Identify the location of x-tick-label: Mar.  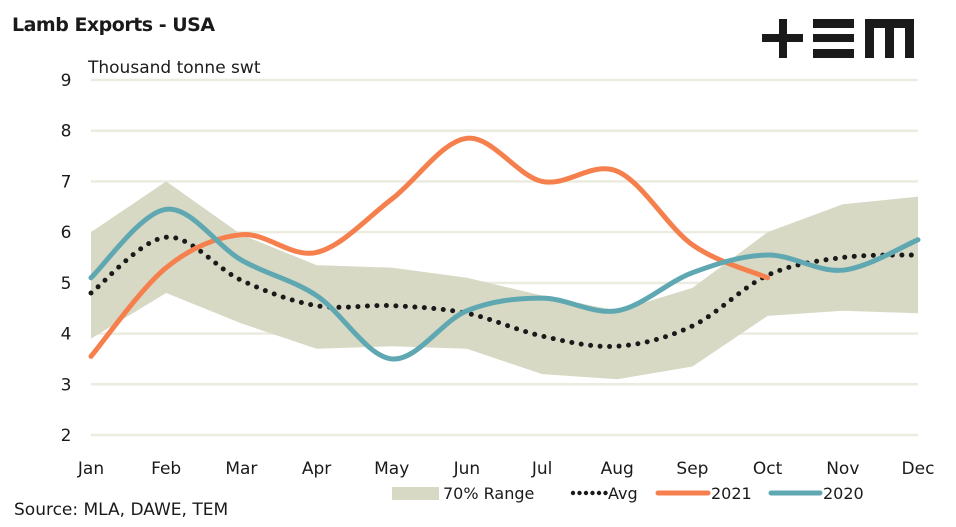
(241, 469).